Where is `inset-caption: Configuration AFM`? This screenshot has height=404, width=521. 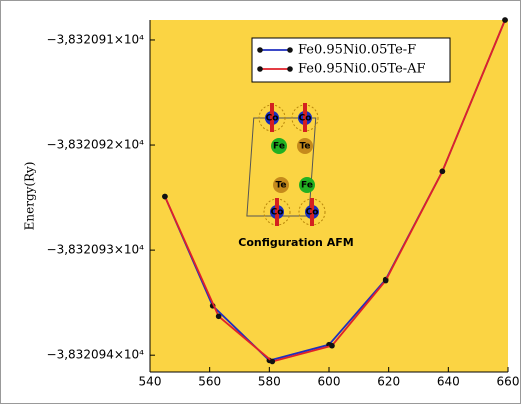
inset-caption: Configuration AFM is located at coordinates (295, 242).